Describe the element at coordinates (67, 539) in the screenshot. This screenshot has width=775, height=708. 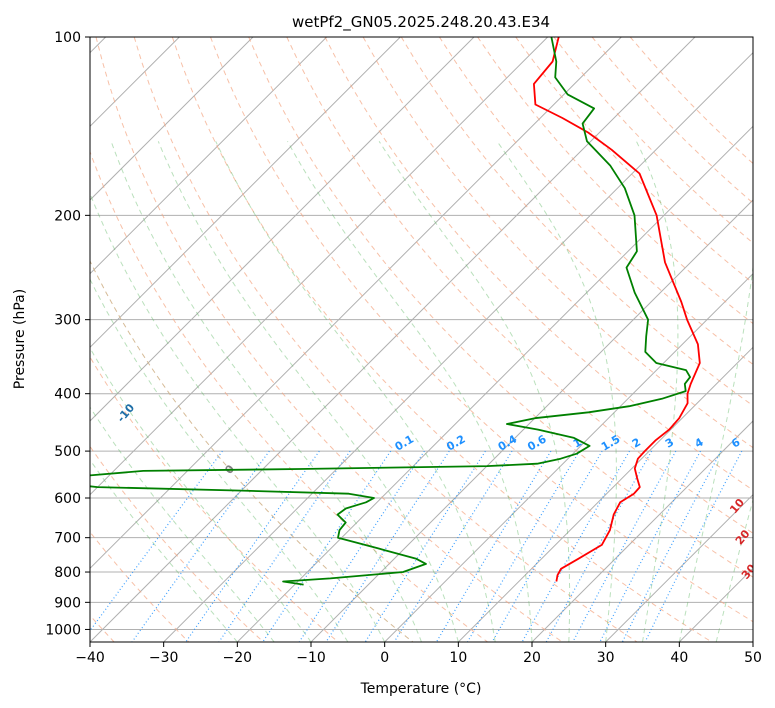
I see `y-tick-label: 700` at that location.